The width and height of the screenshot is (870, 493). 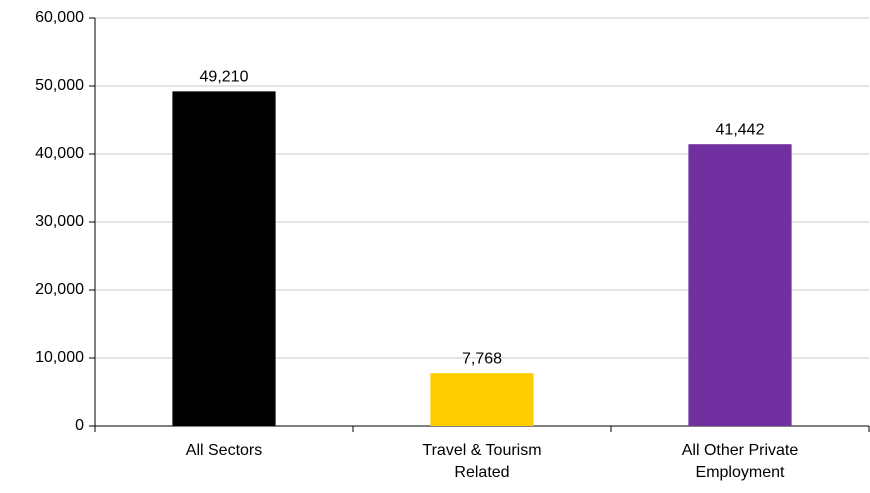 What do you see at coordinates (59, 221) in the screenshot?
I see `y-tick-label: 30,000` at bounding box center [59, 221].